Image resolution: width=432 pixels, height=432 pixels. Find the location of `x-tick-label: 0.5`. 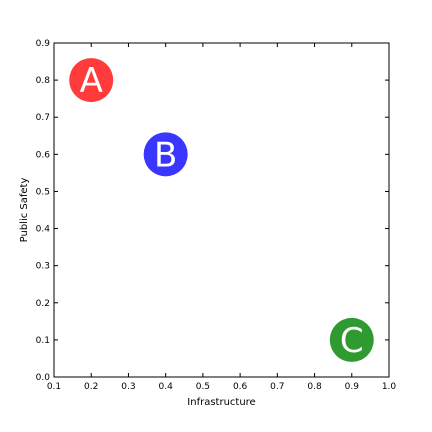

x-tick-label: 0.5 is located at coordinates (203, 387).